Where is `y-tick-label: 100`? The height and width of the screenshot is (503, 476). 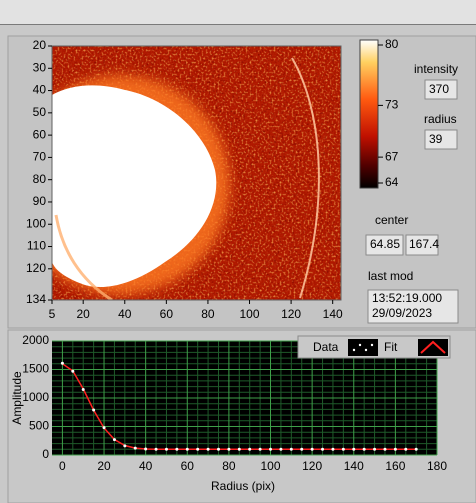
y-tick-label: 100 is located at coordinates (36, 223).